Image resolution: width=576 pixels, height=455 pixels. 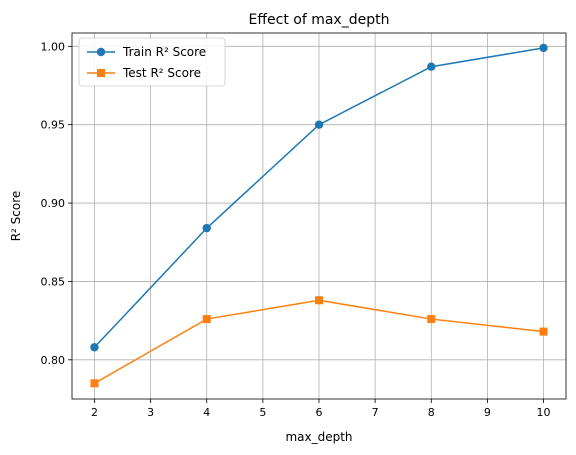 I want to click on x-tick-label: 10, so click(x=544, y=412).